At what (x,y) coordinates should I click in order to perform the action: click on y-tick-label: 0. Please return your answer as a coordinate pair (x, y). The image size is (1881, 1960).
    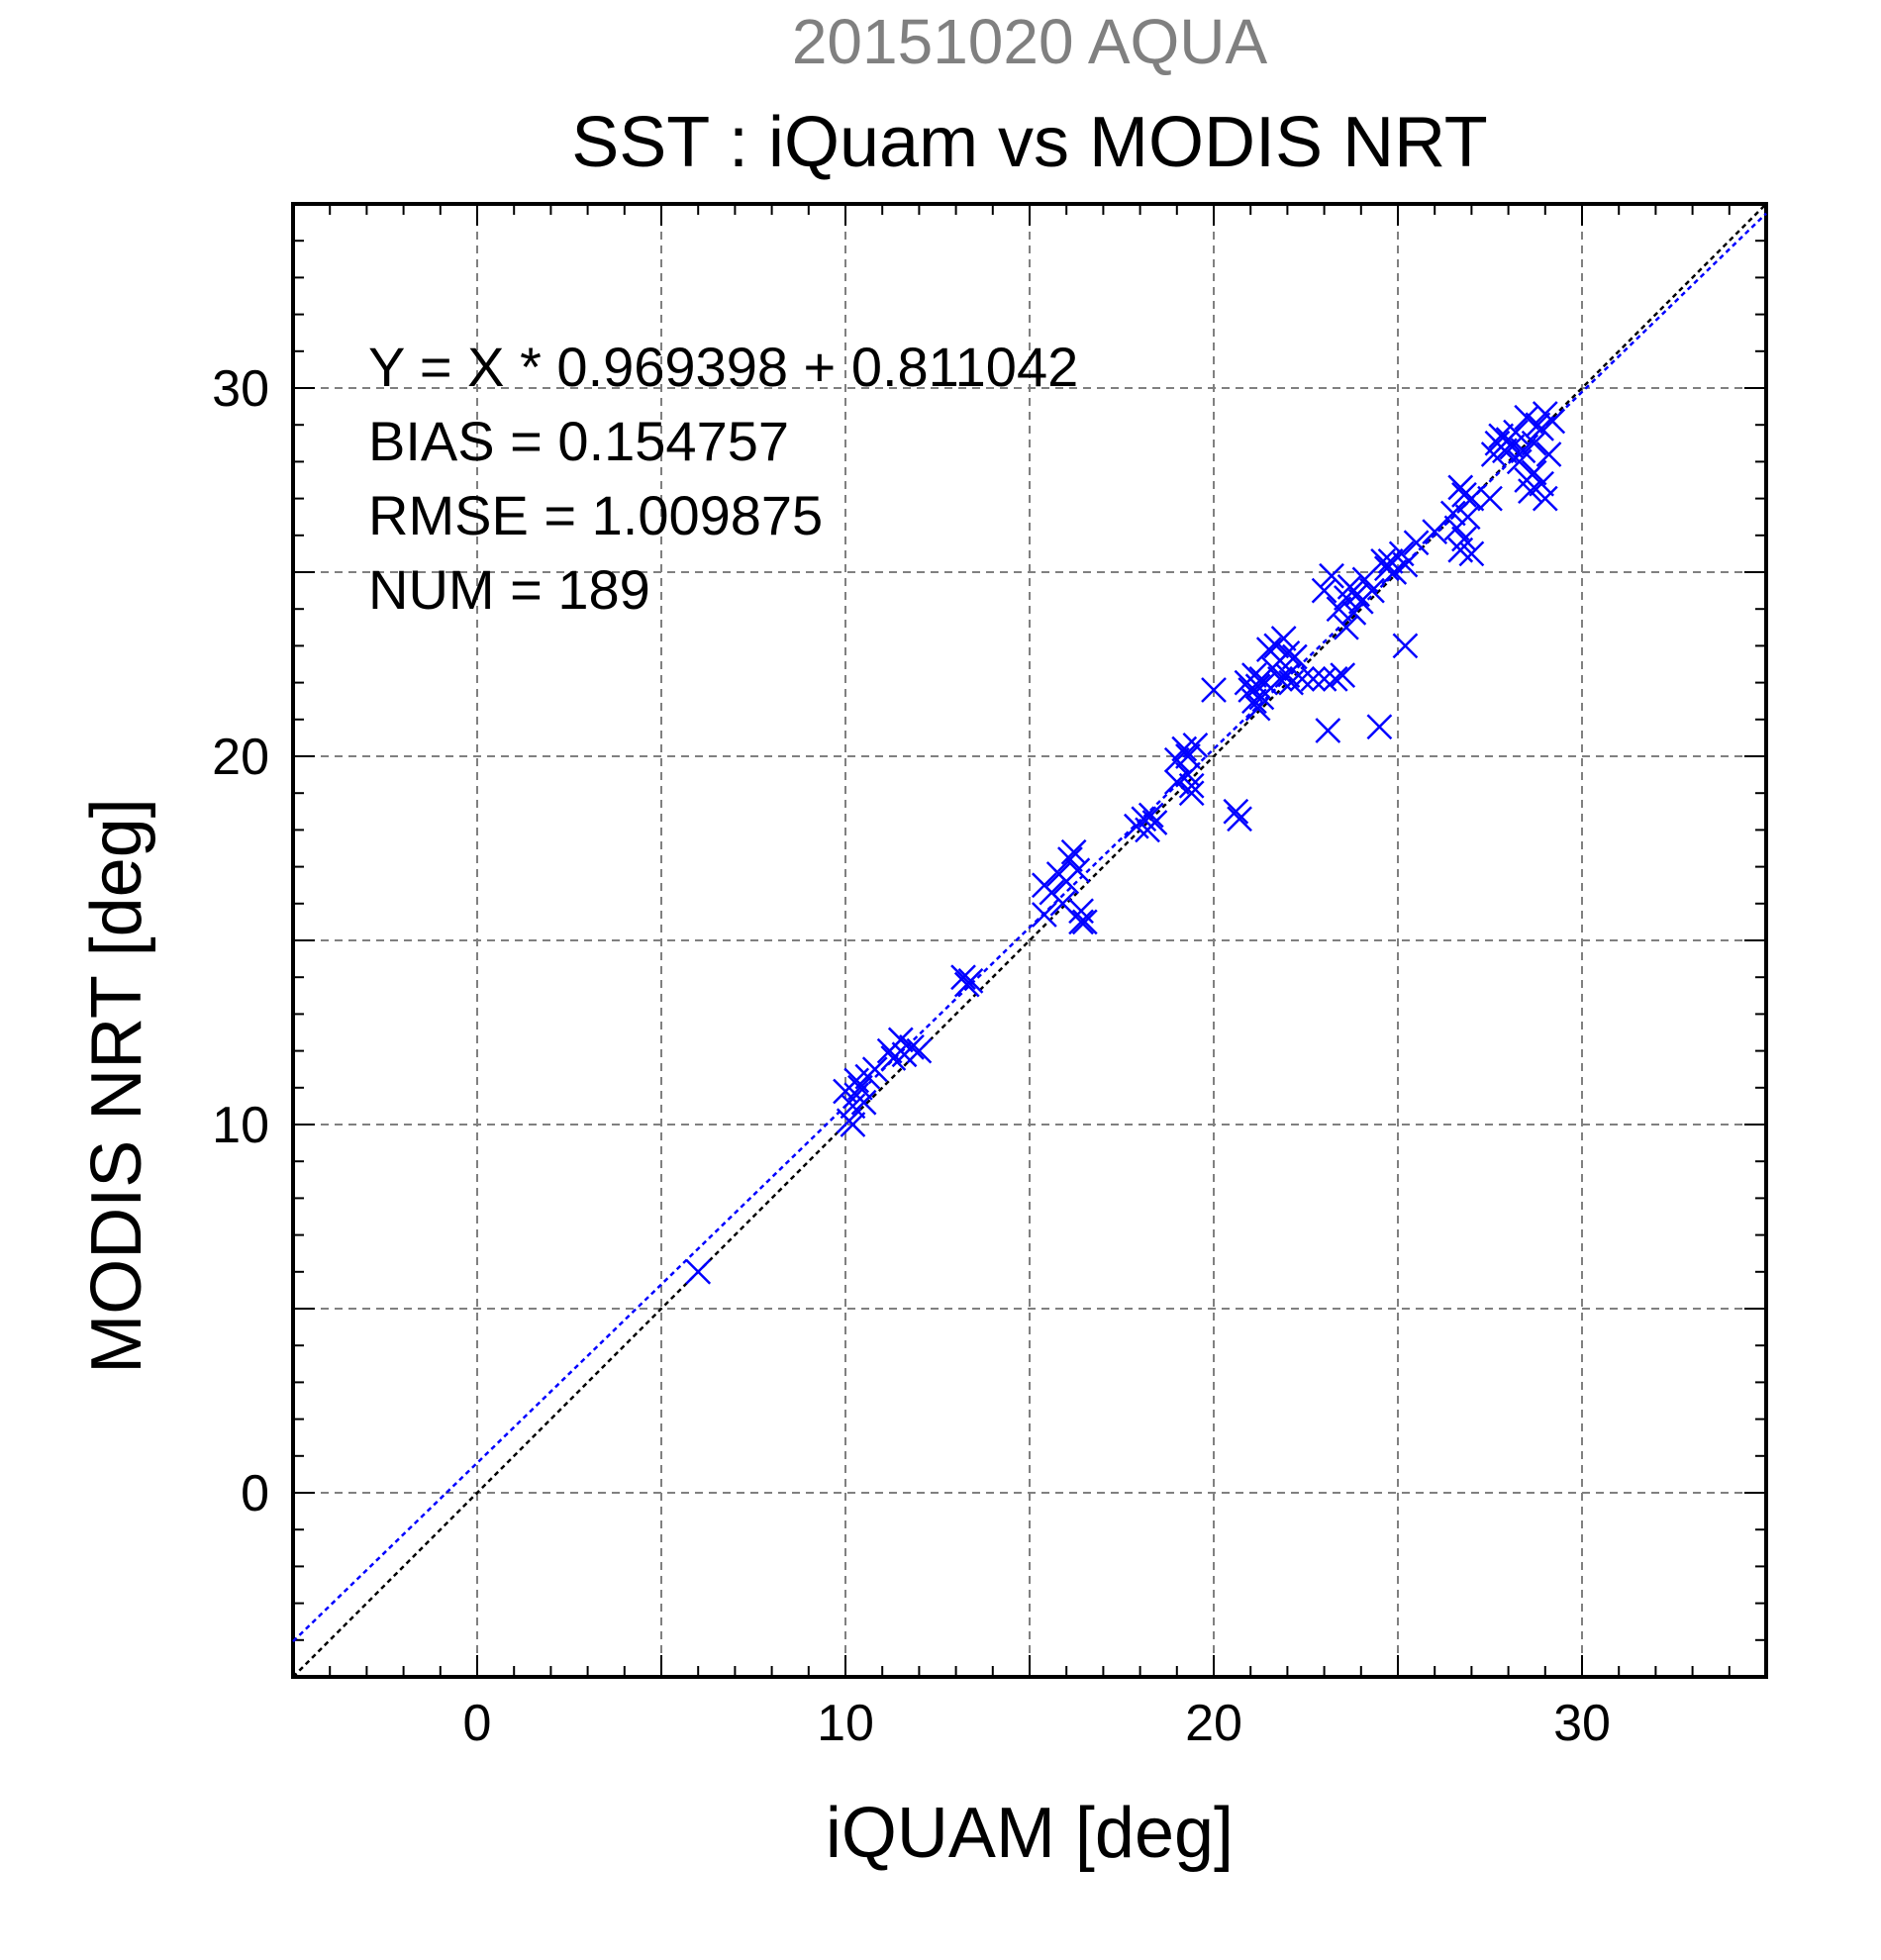
    Looking at the image, I should click on (255, 1493).